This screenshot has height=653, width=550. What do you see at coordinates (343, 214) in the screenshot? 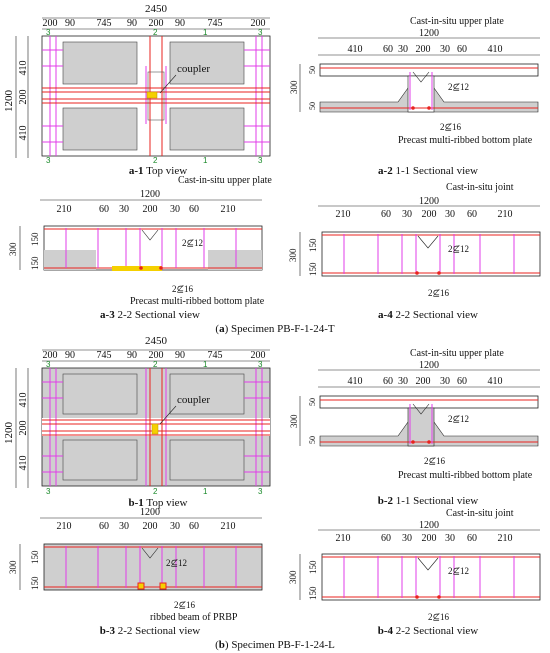
I see `dim-a4-1: 210` at bounding box center [343, 214].